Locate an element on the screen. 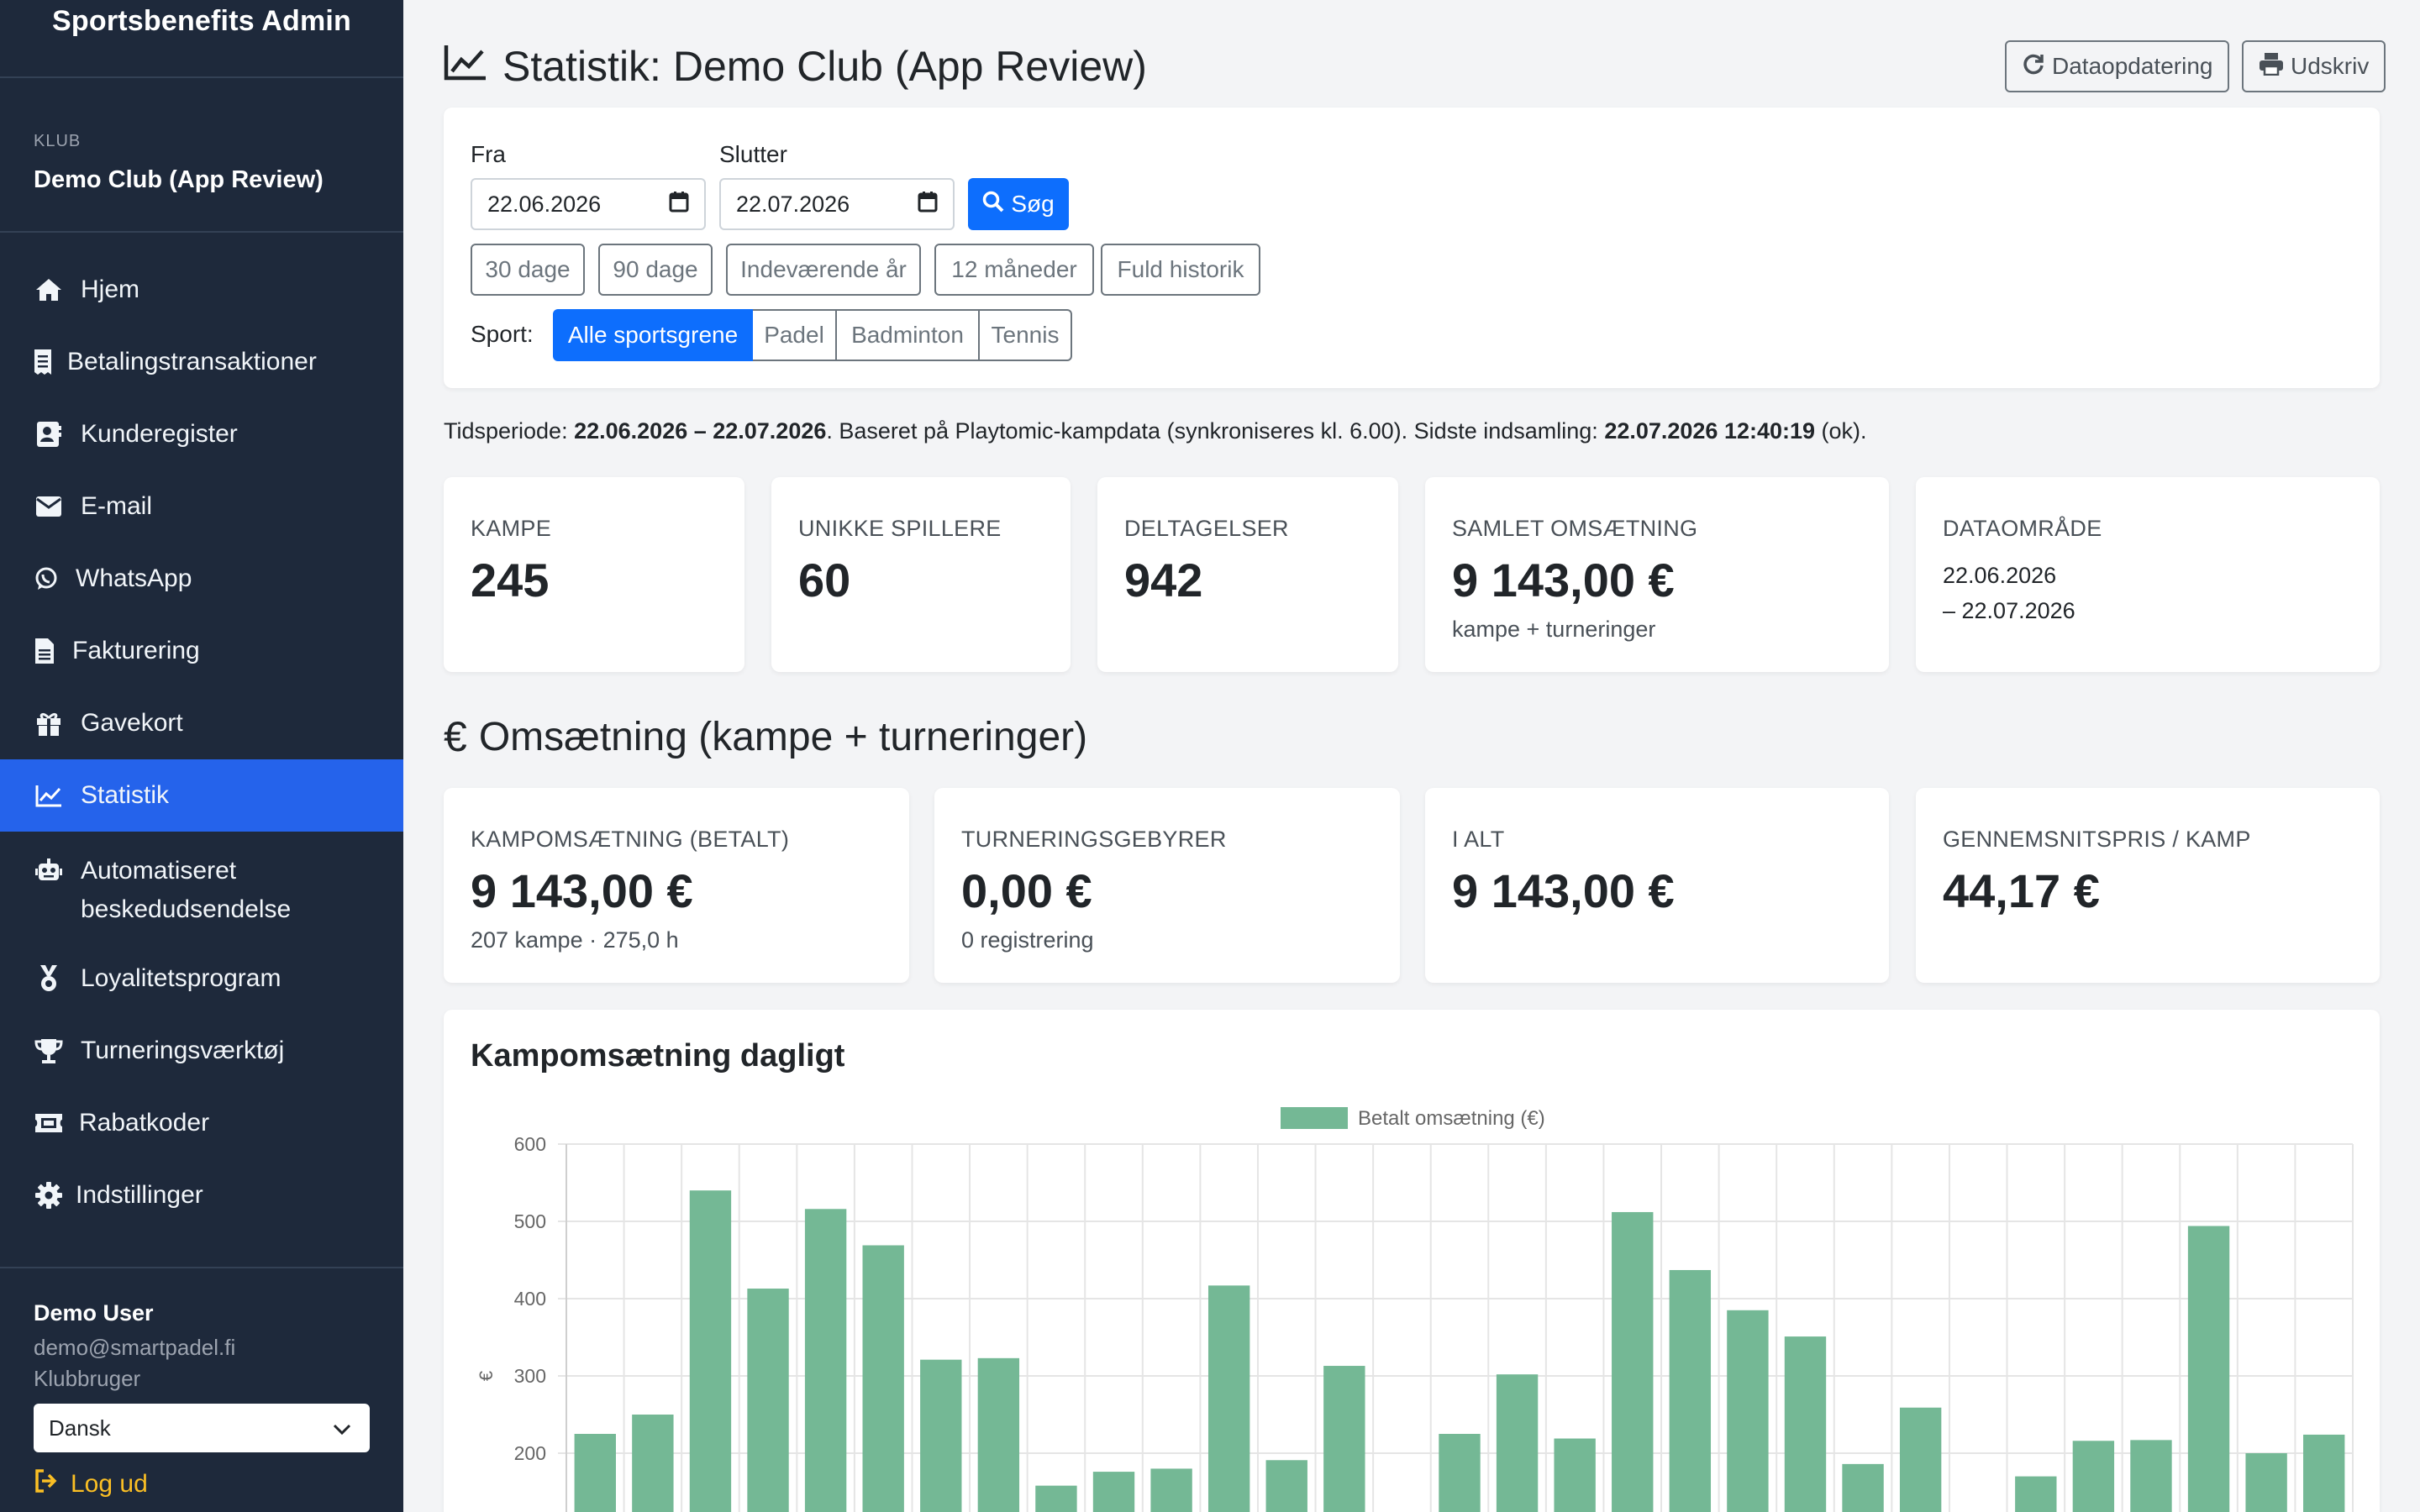 This screenshot has width=2420, height=1512. sport-tennis-button: Tennis is located at coordinates (1025, 335).